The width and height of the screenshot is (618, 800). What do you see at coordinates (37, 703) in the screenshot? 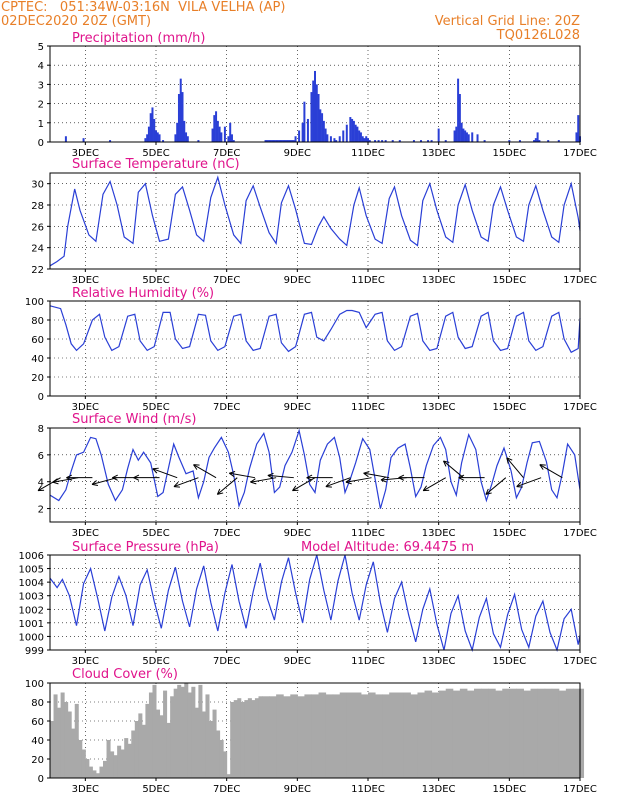
I see `y-tick-label: 80` at bounding box center [37, 703].